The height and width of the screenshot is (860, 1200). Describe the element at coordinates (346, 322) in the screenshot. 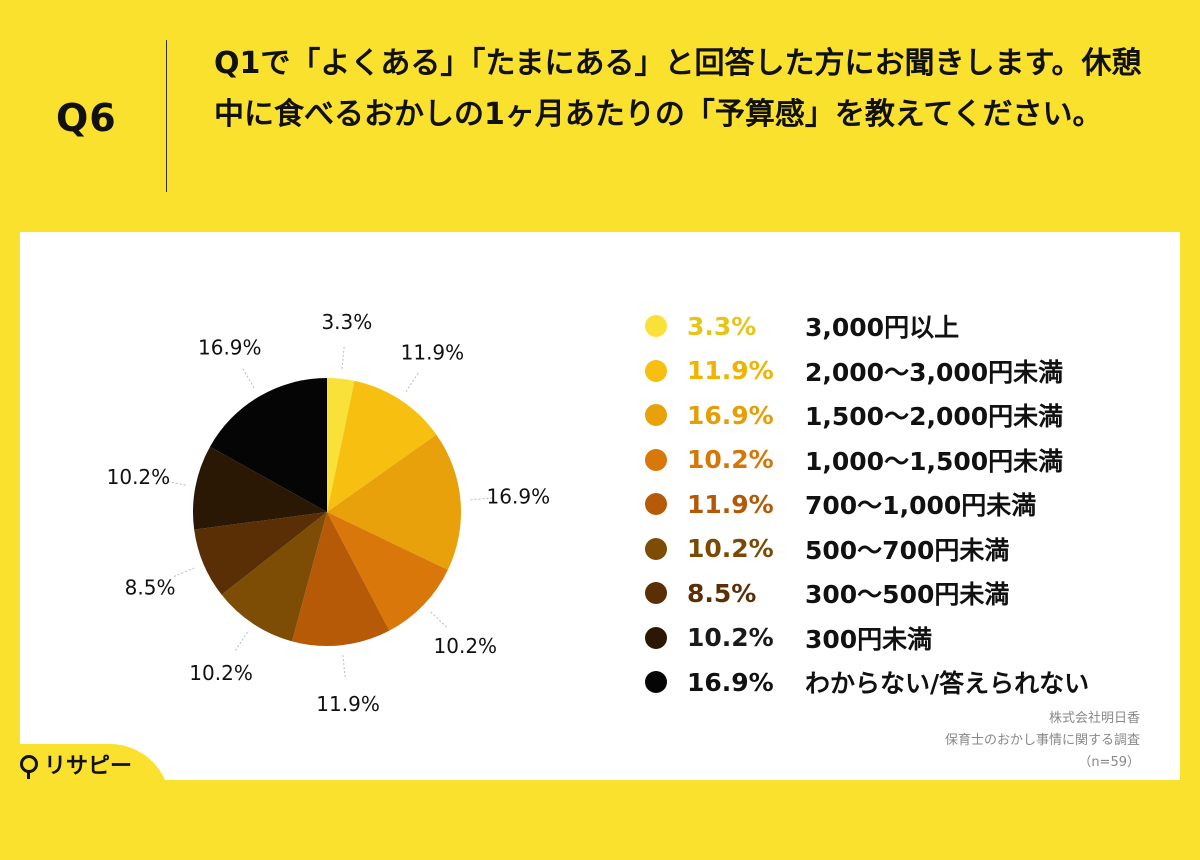

I see `data-label: 3.3%` at that location.